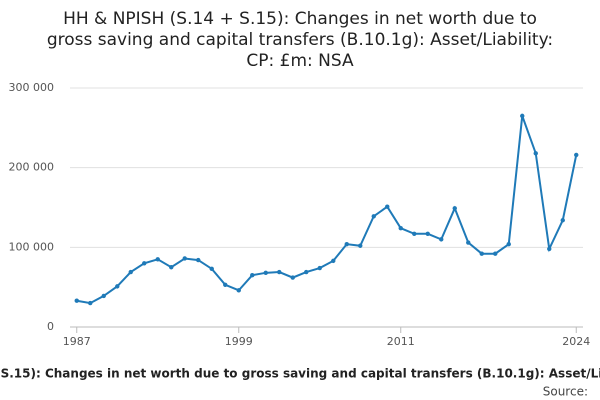 This screenshot has width=600, height=400. What do you see at coordinates (32, 167) in the screenshot?
I see `y-tick-label: 200 000` at bounding box center [32, 167].